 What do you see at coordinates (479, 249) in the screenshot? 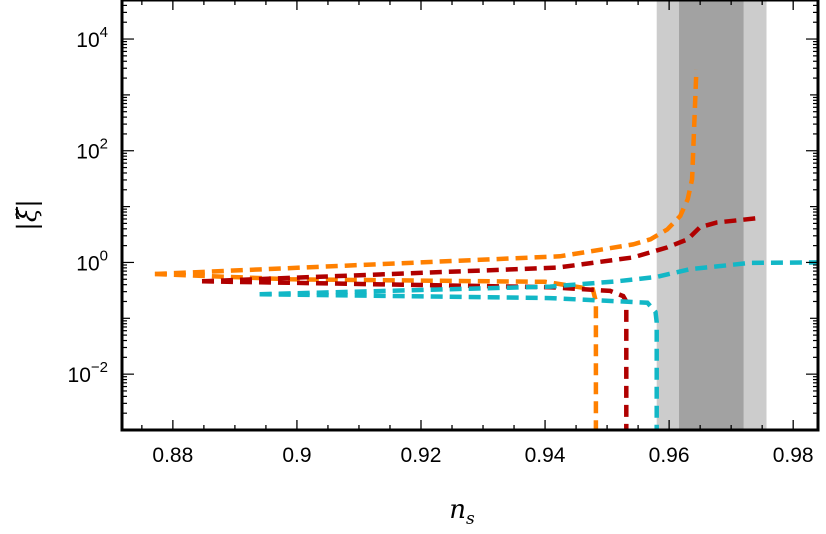
I see `series-2-upper` at bounding box center [479, 249].